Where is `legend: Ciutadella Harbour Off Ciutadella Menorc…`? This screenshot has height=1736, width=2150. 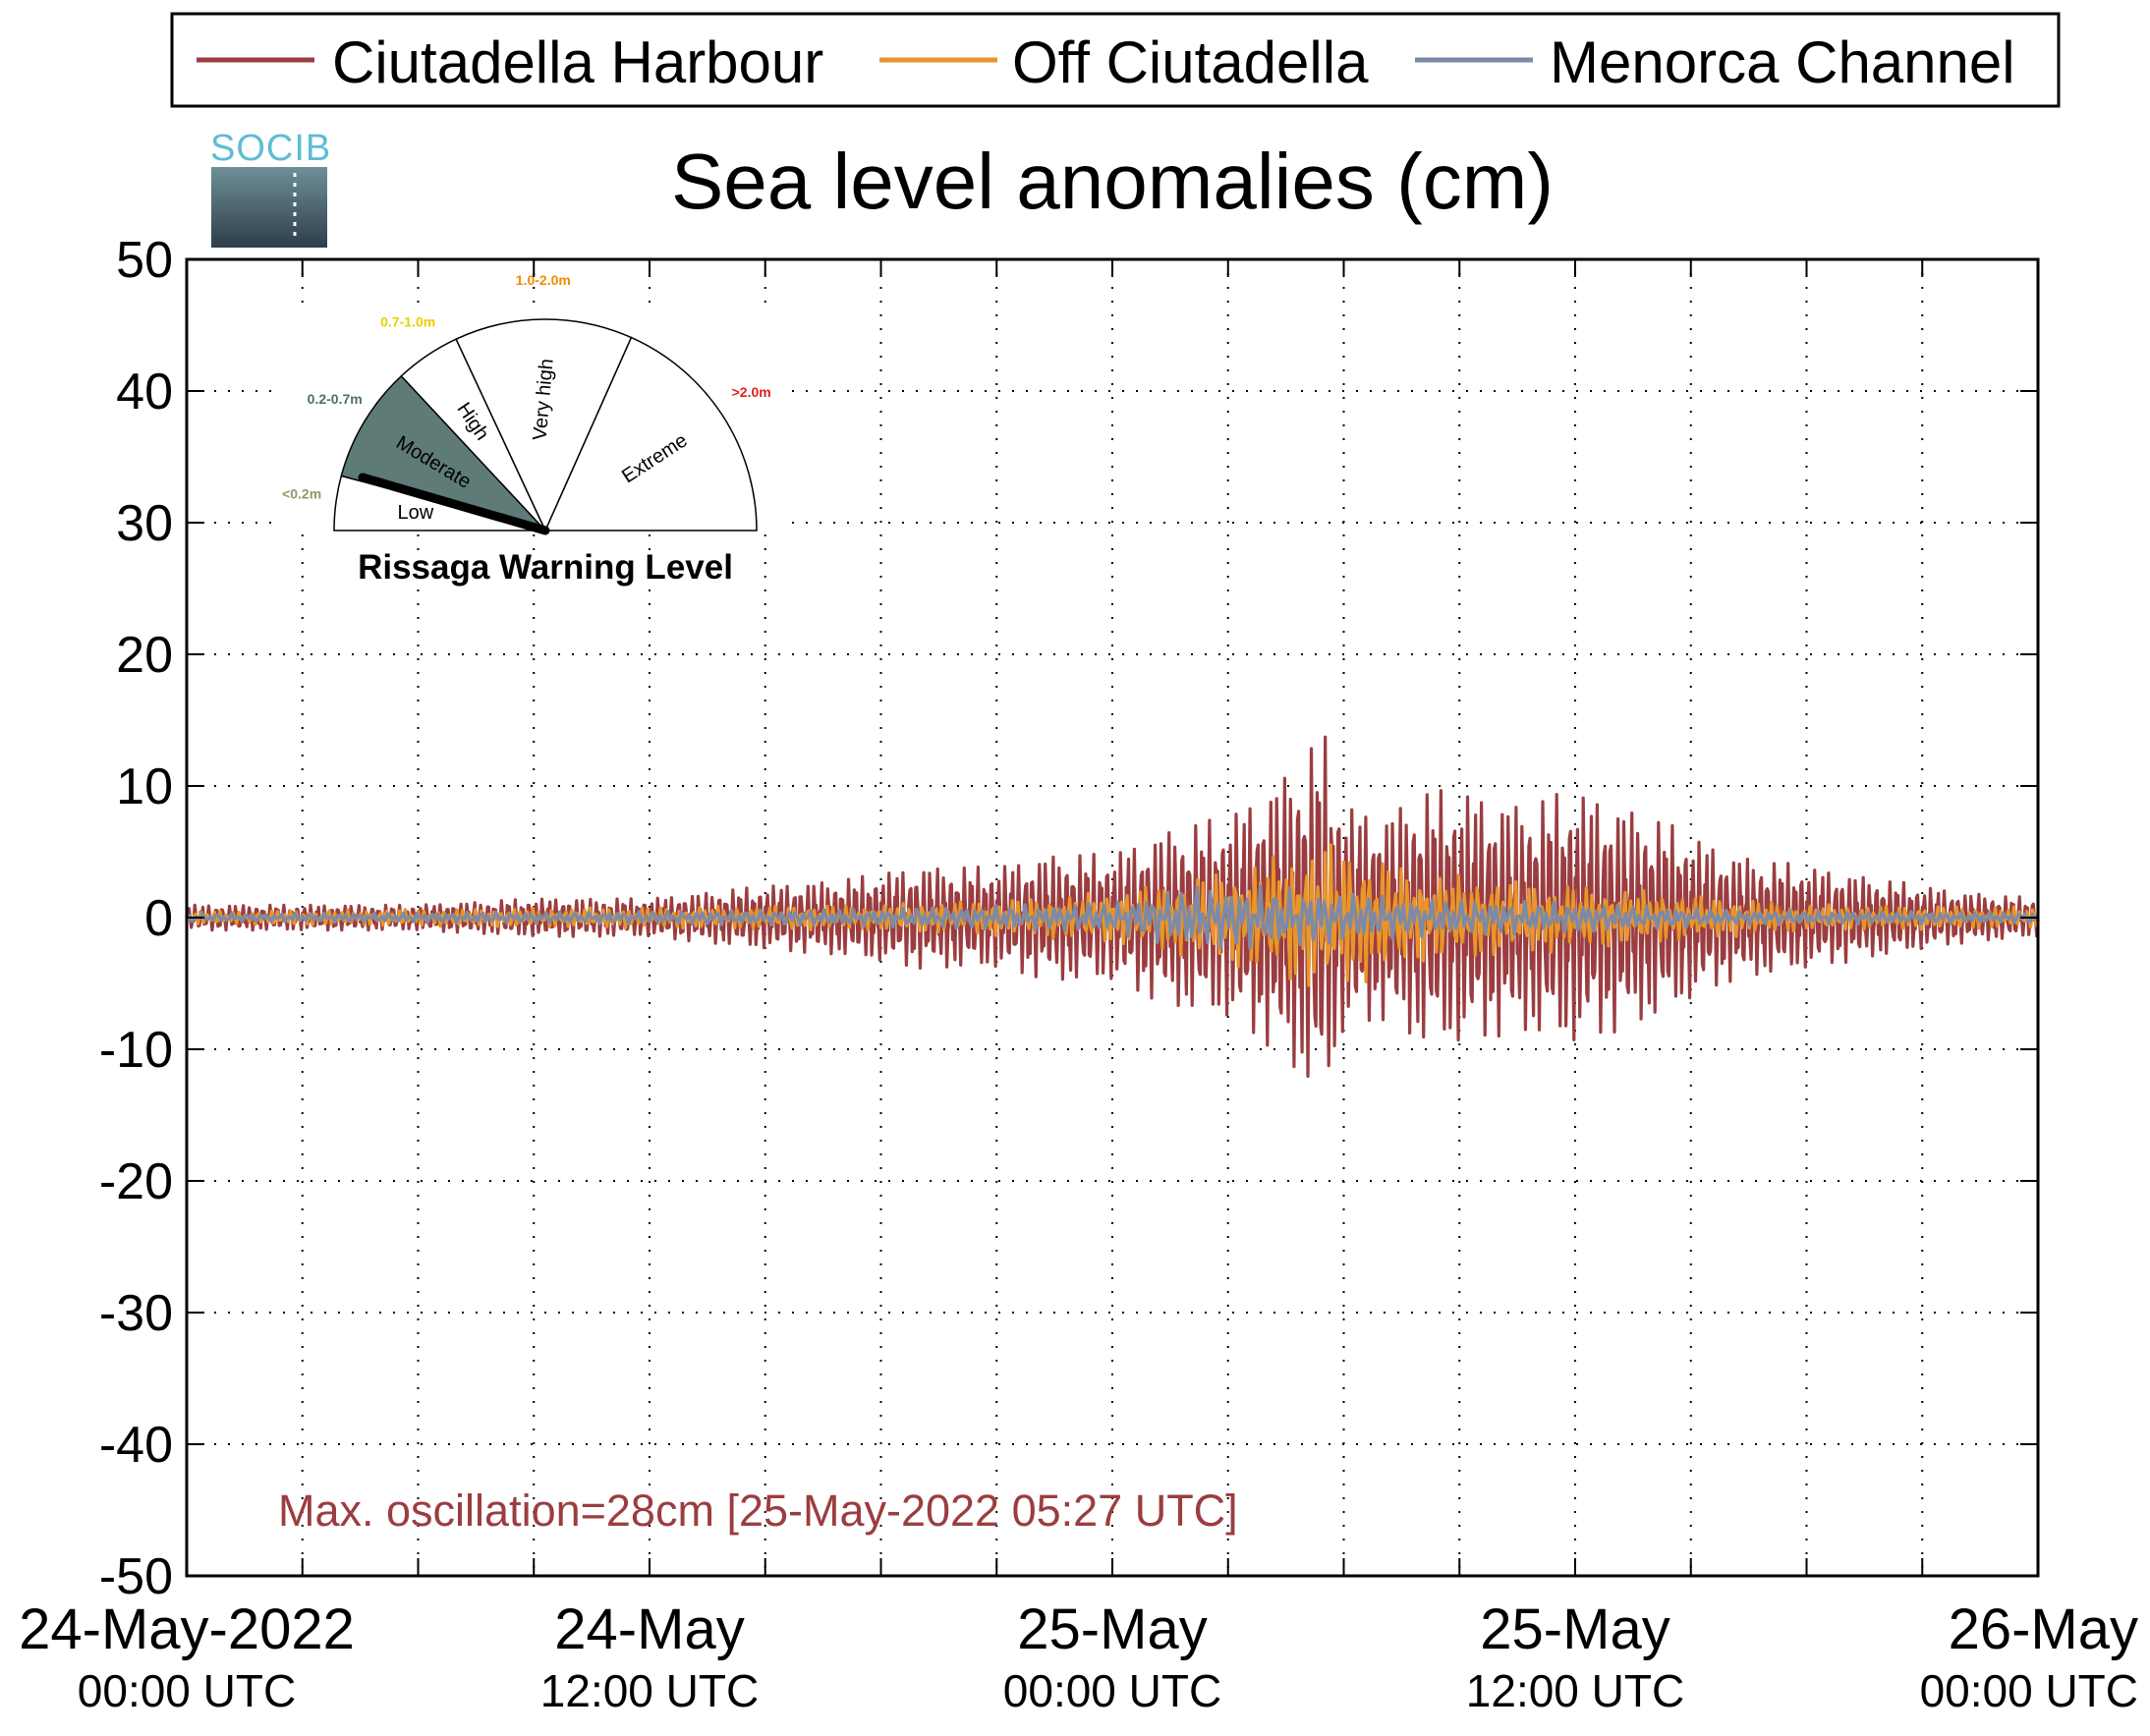 legend: Ciutadella Harbour Off Ciutadella Menorc… is located at coordinates (1115, 60).